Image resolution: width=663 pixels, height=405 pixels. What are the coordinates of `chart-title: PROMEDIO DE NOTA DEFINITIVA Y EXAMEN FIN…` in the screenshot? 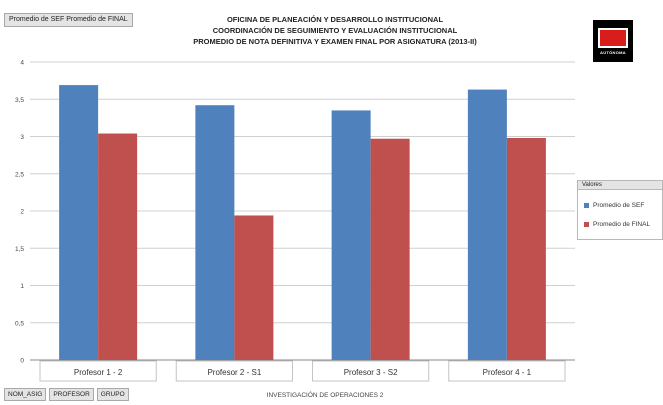 It's located at (335, 41).